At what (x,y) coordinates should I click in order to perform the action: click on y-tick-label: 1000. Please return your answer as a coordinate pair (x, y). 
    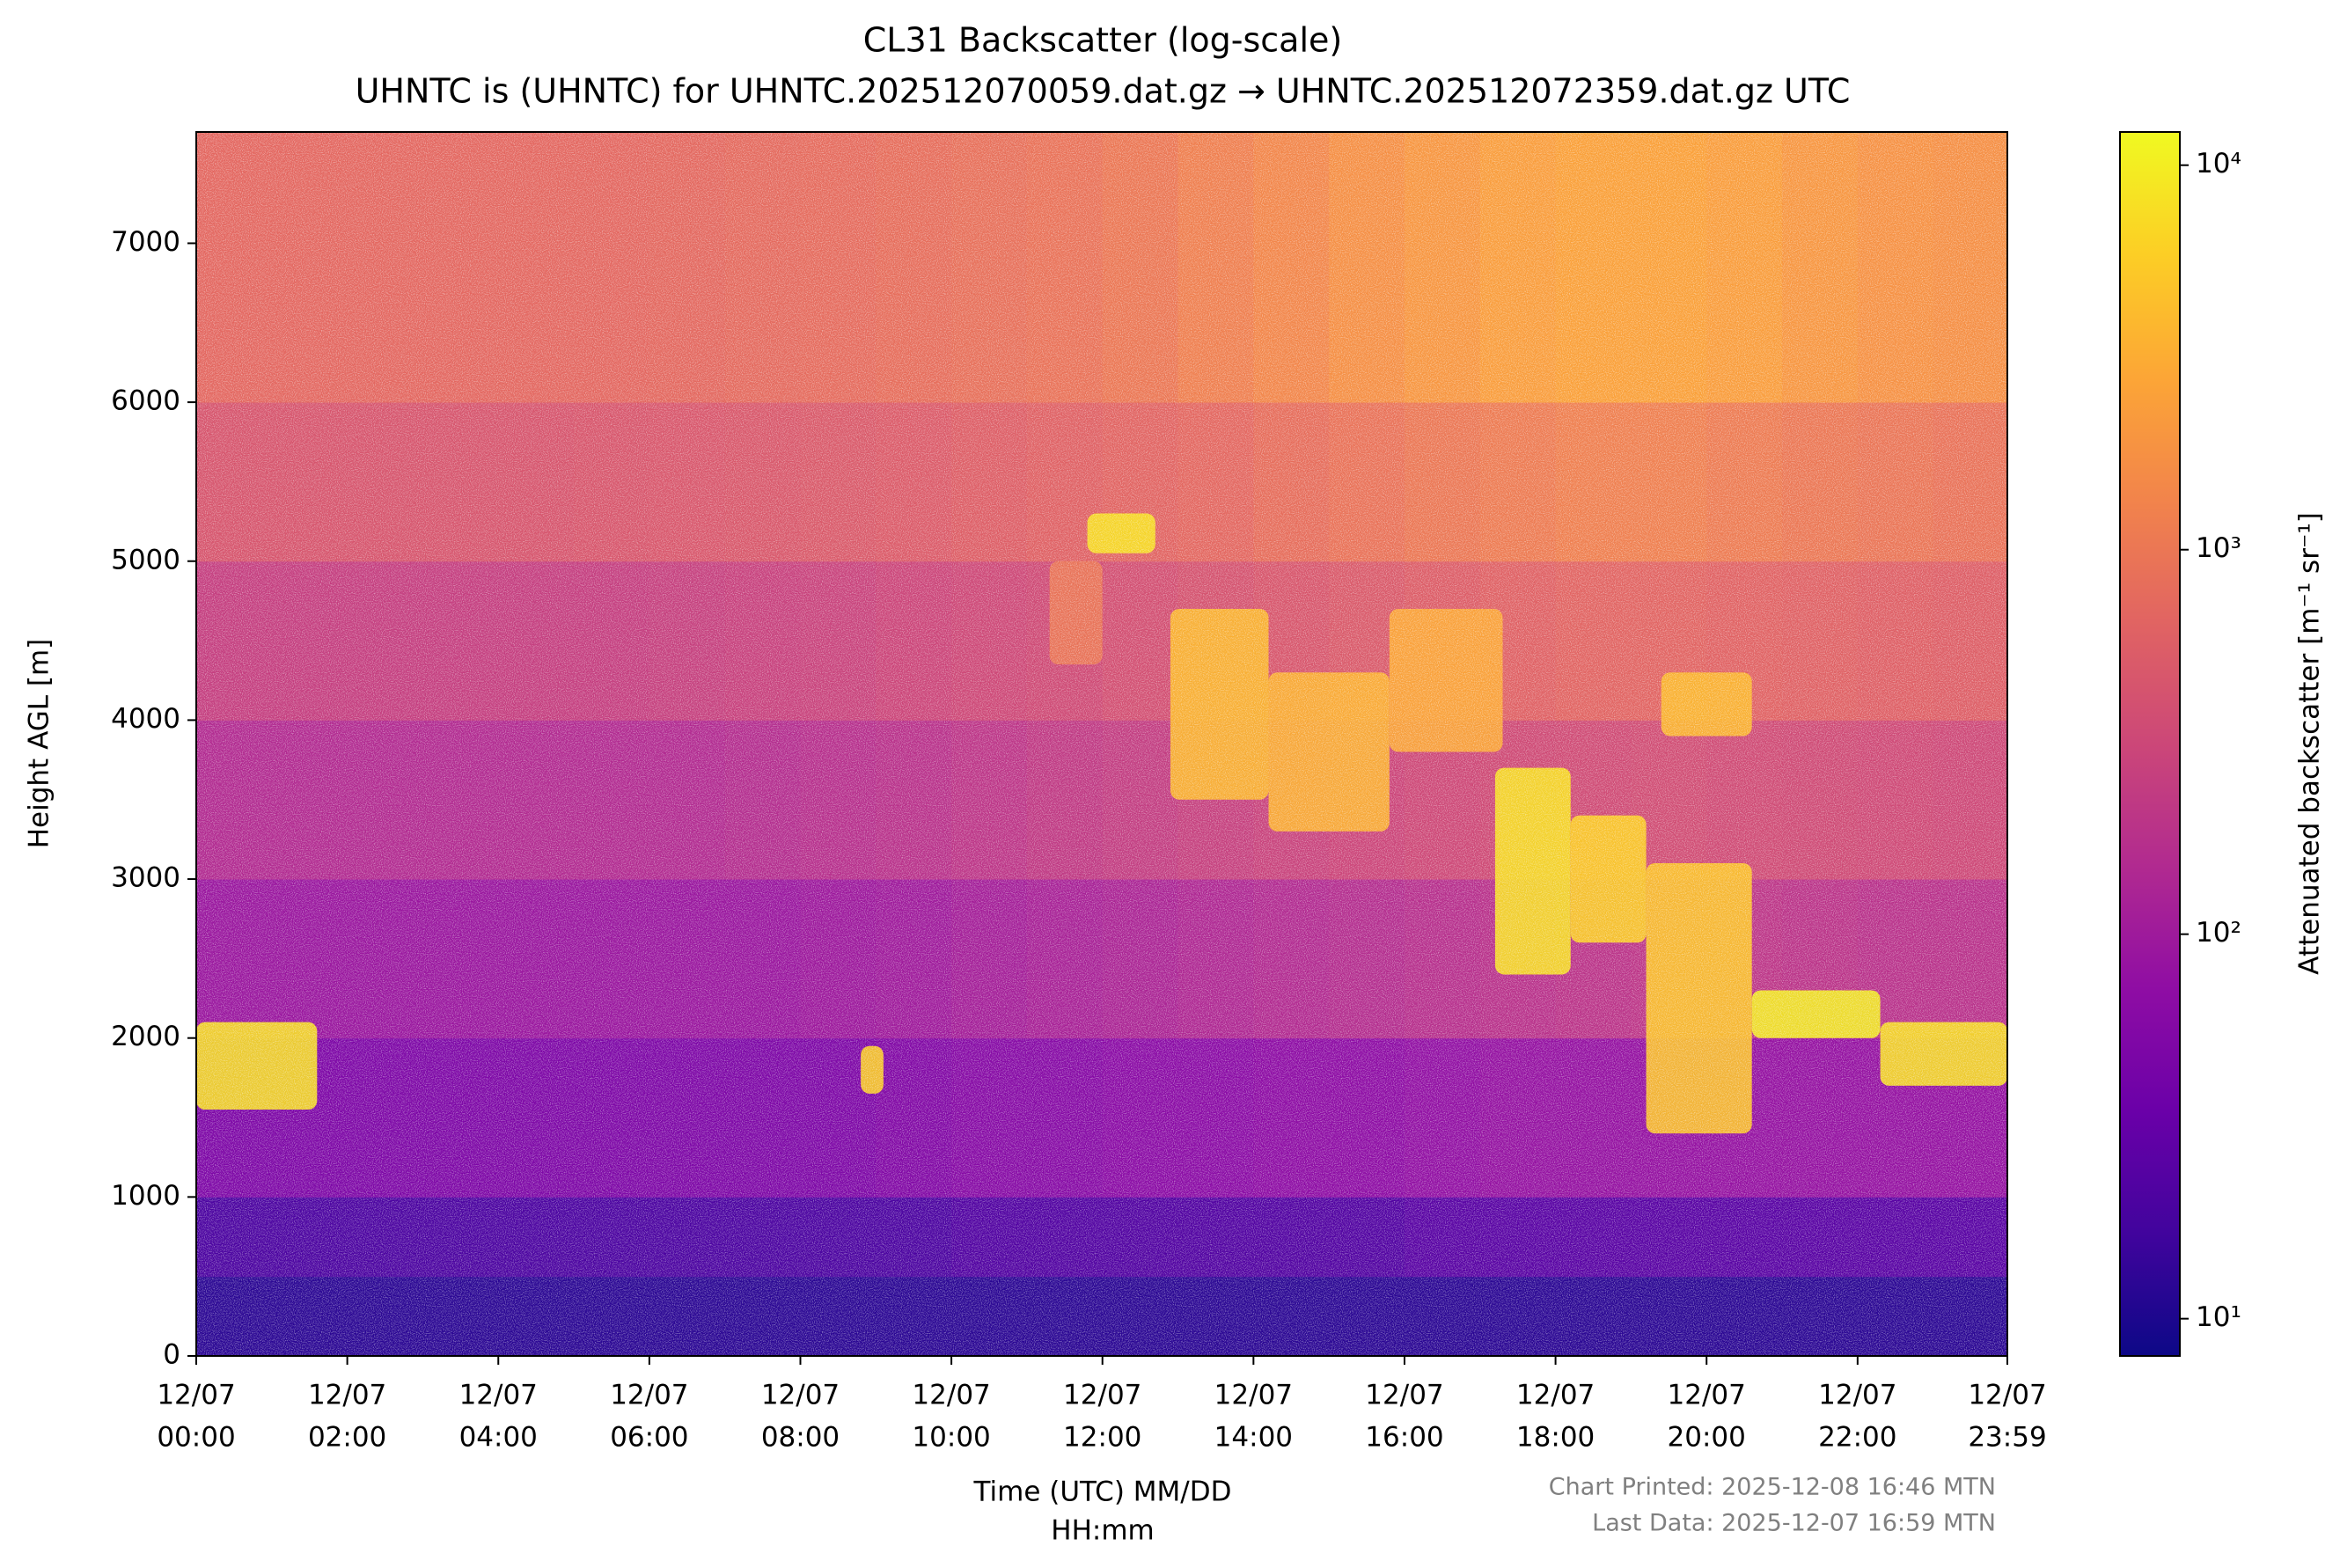
    Looking at the image, I should click on (145, 1196).